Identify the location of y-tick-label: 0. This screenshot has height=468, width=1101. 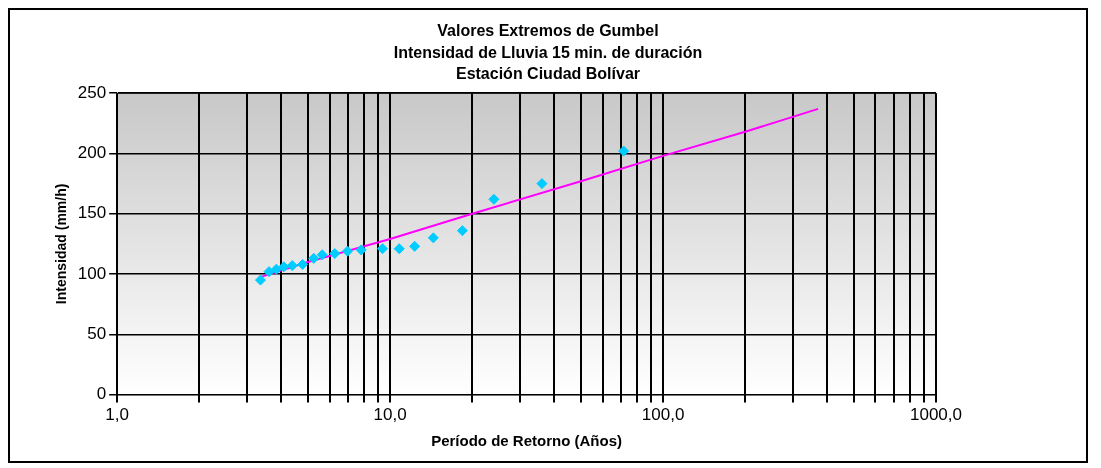
(101, 394).